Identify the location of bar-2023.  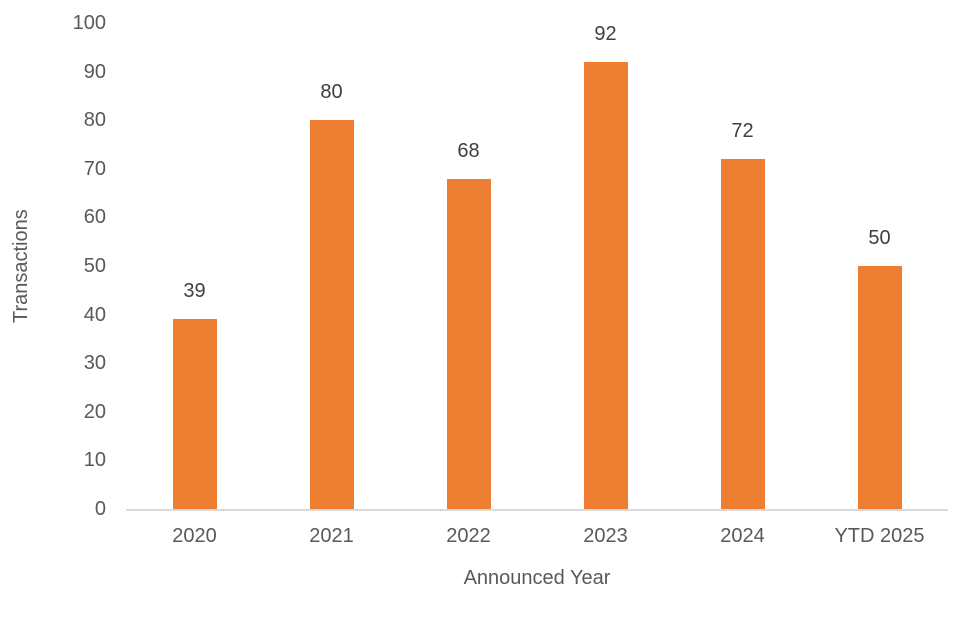
(605, 285).